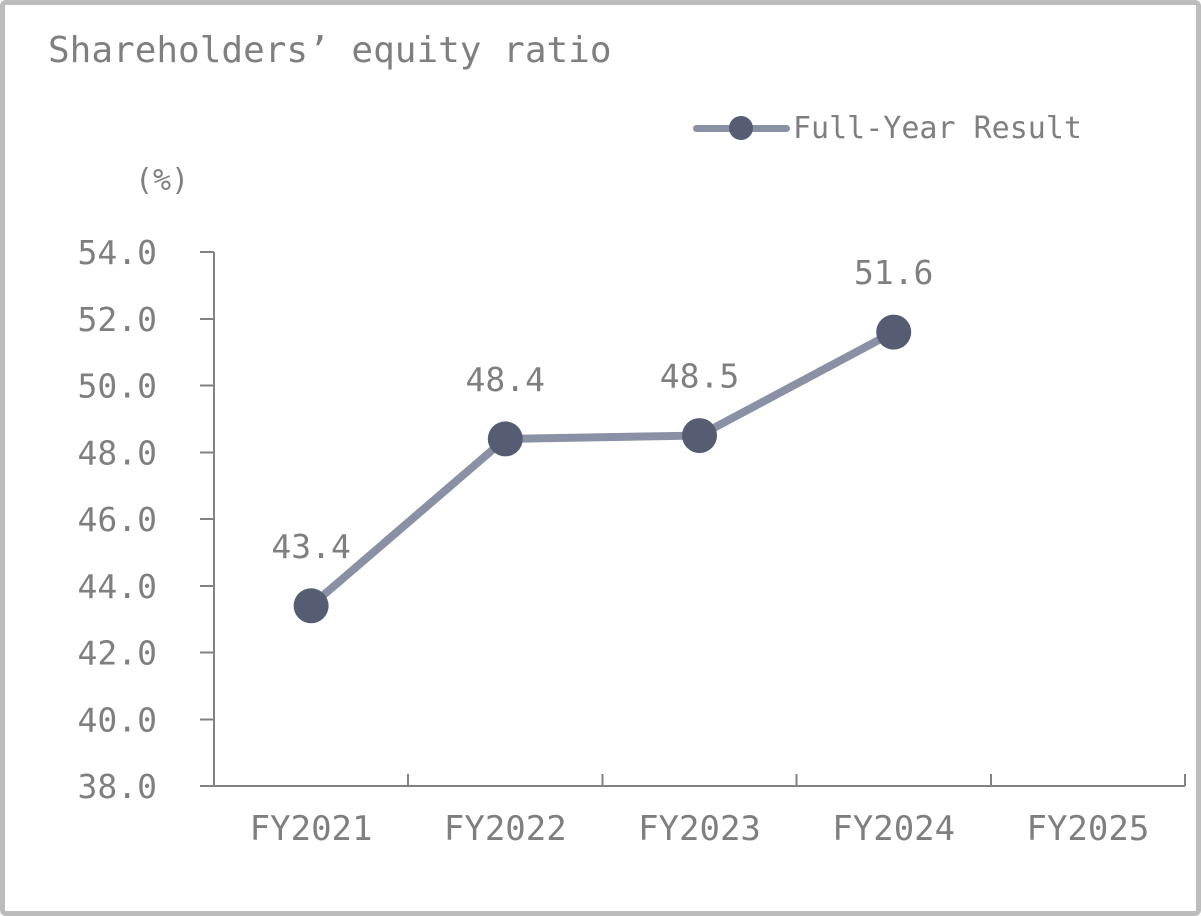 This screenshot has height=916, width=1201. I want to click on chart-title: Shareholders’ equity ratio, so click(330, 50).